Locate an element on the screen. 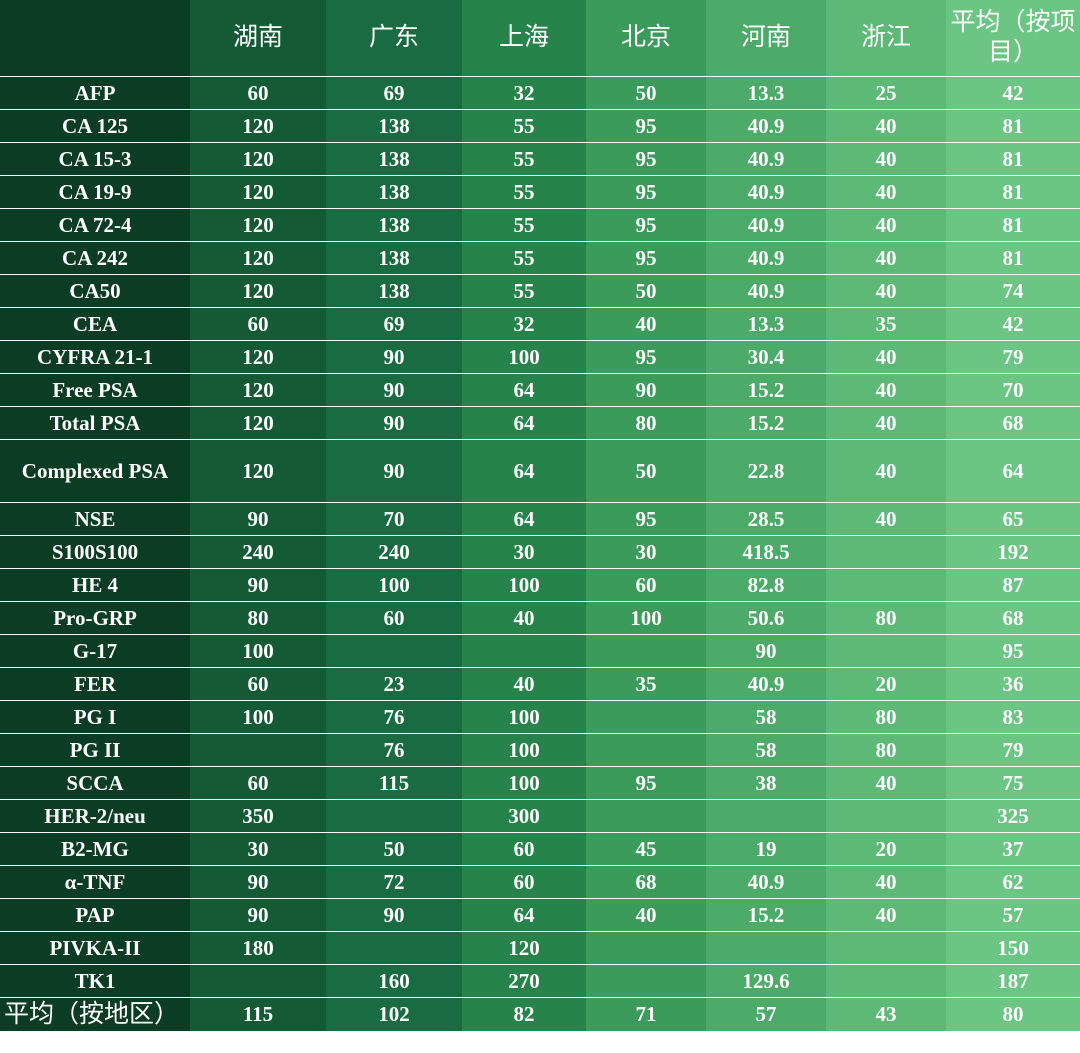 This screenshot has height=1053, width=1080. table-cell: 30.4 is located at coordinates (766, 357).